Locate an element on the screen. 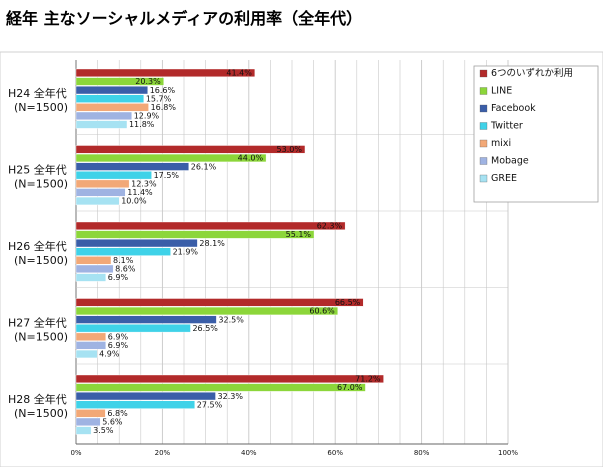  x-tick-label: 40% is located at coordinates (249, 453).